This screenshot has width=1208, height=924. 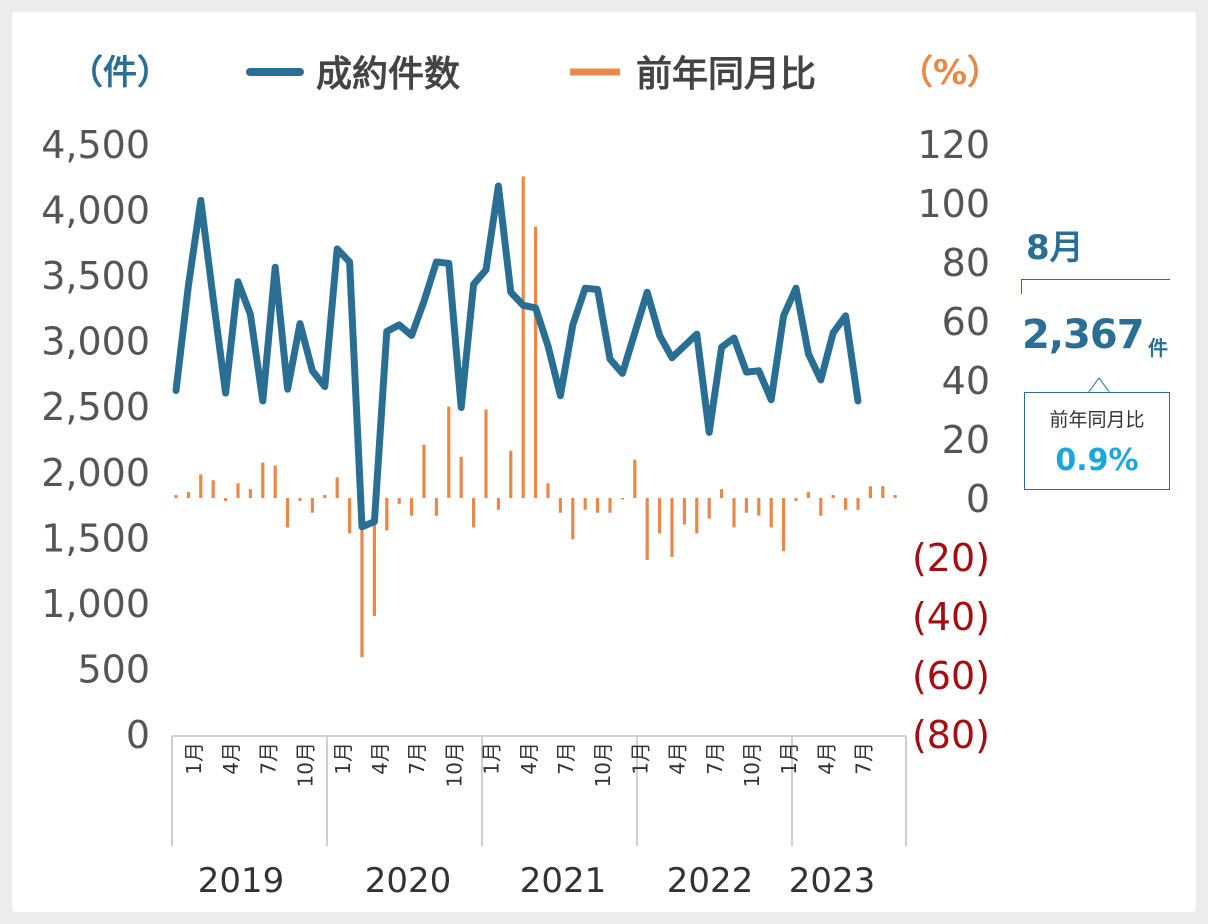 I want to click on x-year-label: 2020, so click(x=408, y=881).